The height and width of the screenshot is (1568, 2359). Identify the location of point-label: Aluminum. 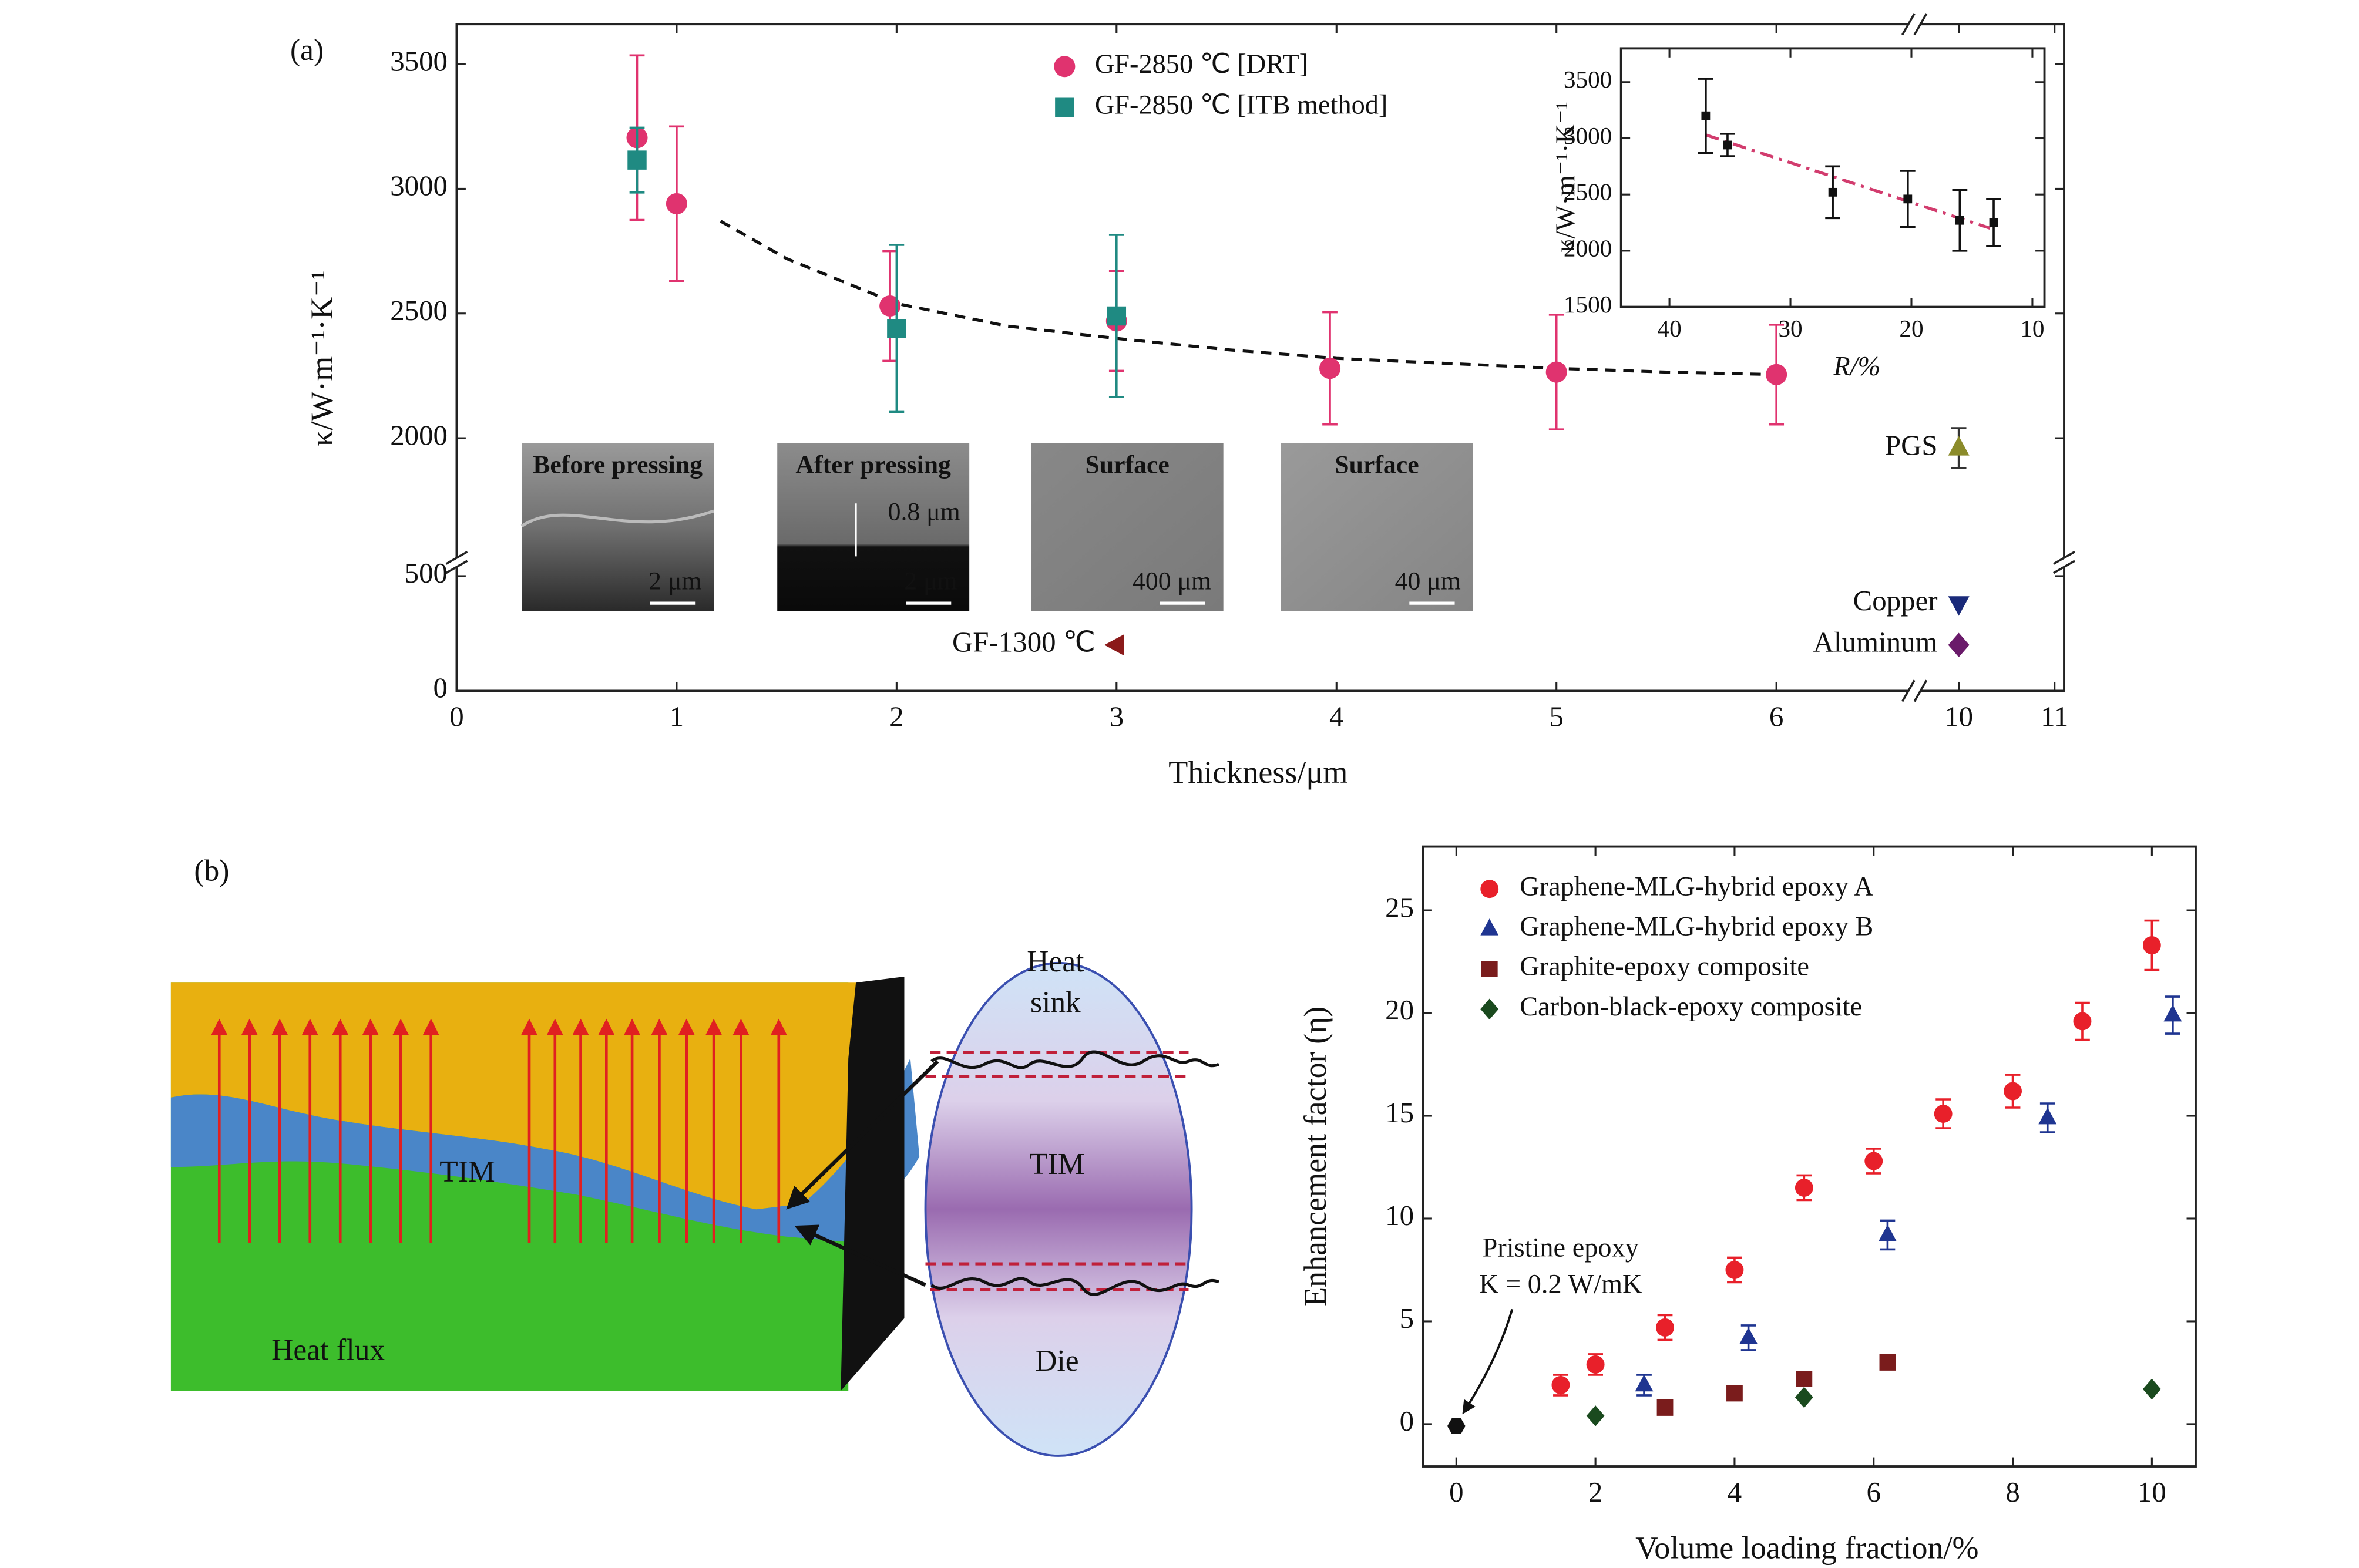
(1875, 642).